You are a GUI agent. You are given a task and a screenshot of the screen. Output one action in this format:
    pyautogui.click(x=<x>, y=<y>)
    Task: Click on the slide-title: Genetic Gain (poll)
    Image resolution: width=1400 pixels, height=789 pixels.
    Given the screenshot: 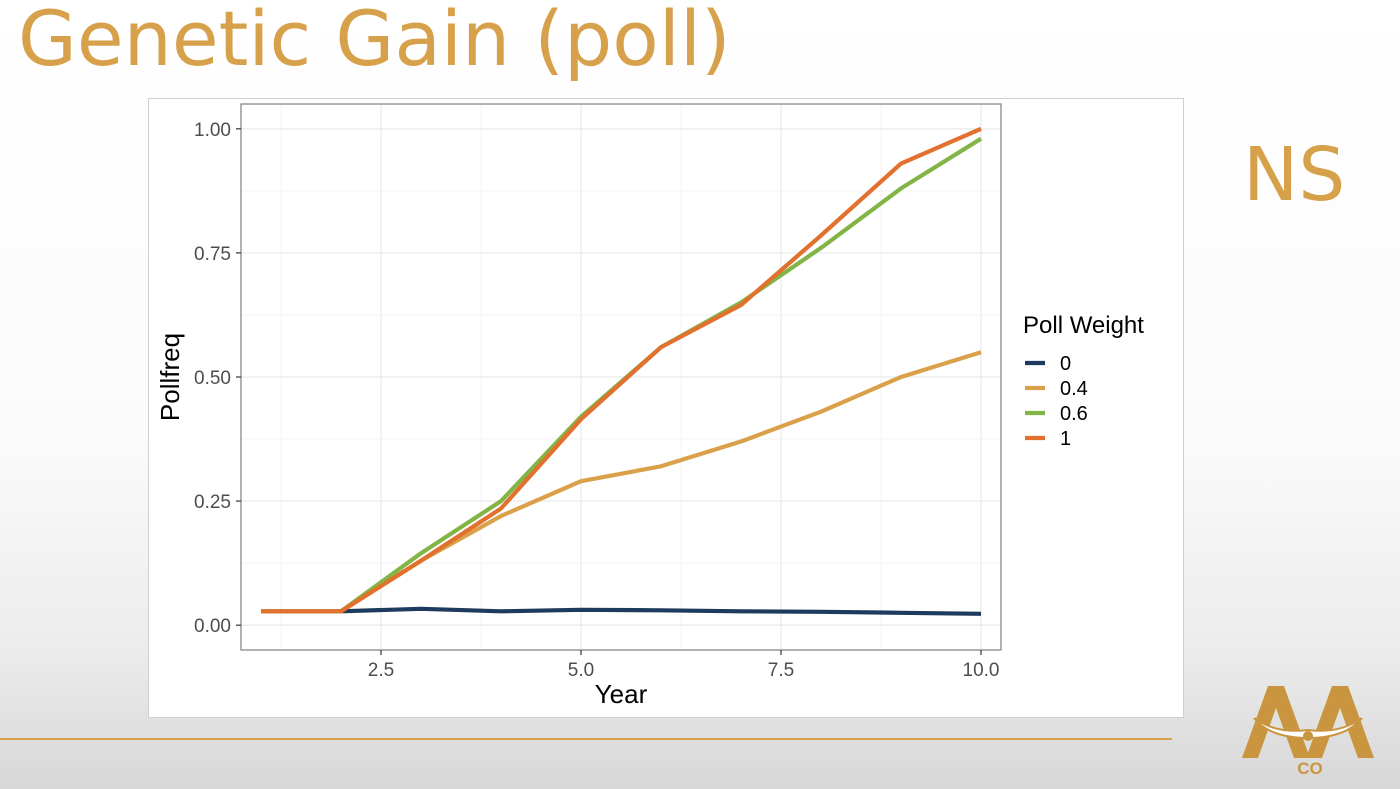 What is the action you would take?
    pyautogui.click(x=374, y=41)
    